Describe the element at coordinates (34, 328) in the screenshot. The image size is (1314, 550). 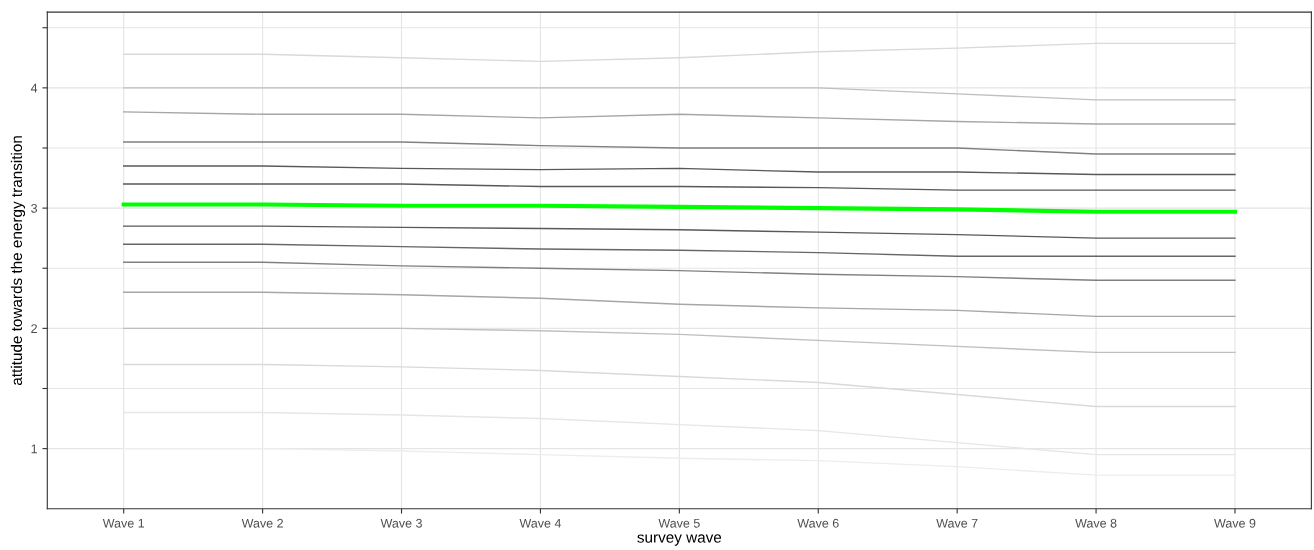
I see `y-tick-label: 2` at that location.